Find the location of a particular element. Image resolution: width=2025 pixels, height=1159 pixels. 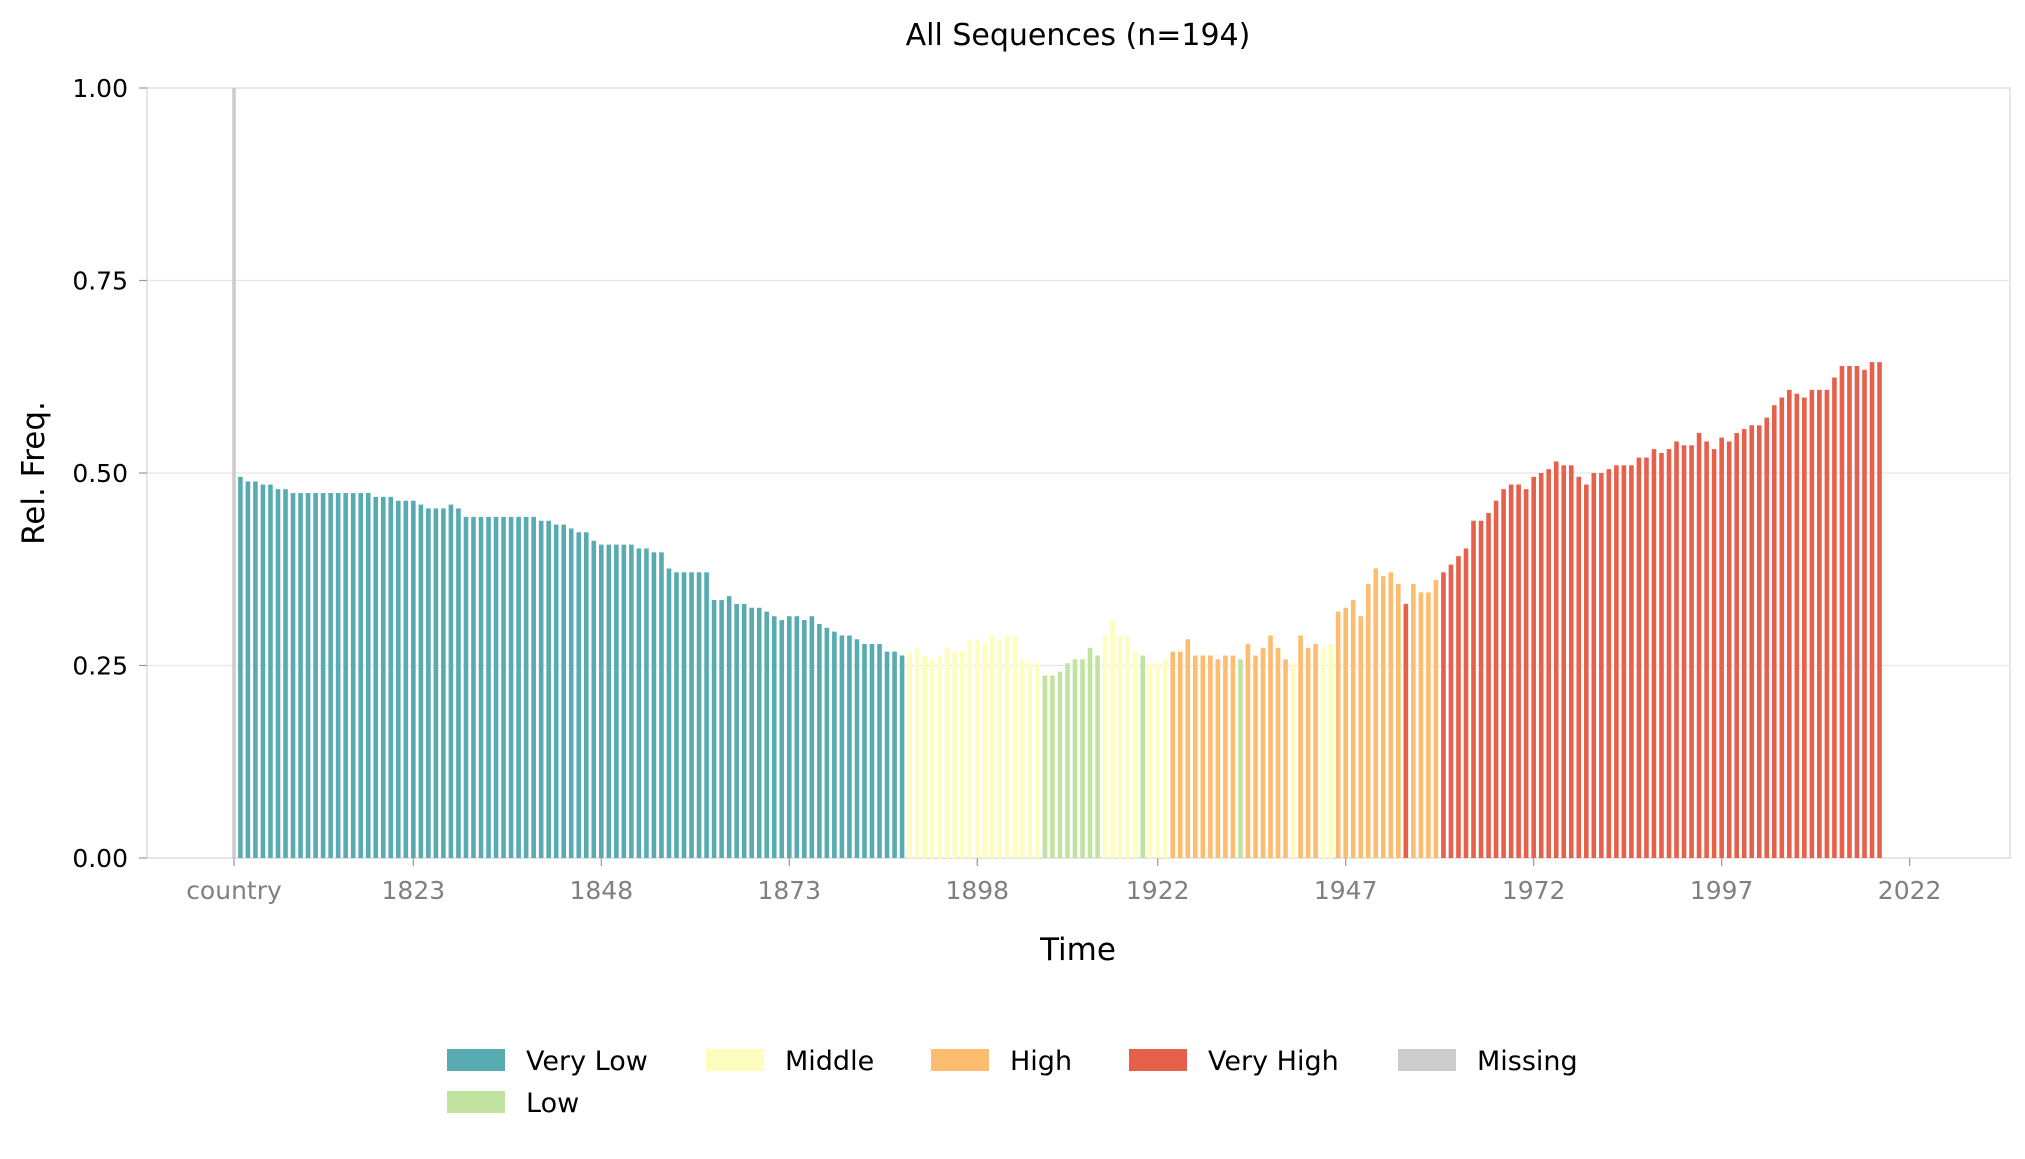

legend-label: Very Low is located at coordinates (587, 1061).